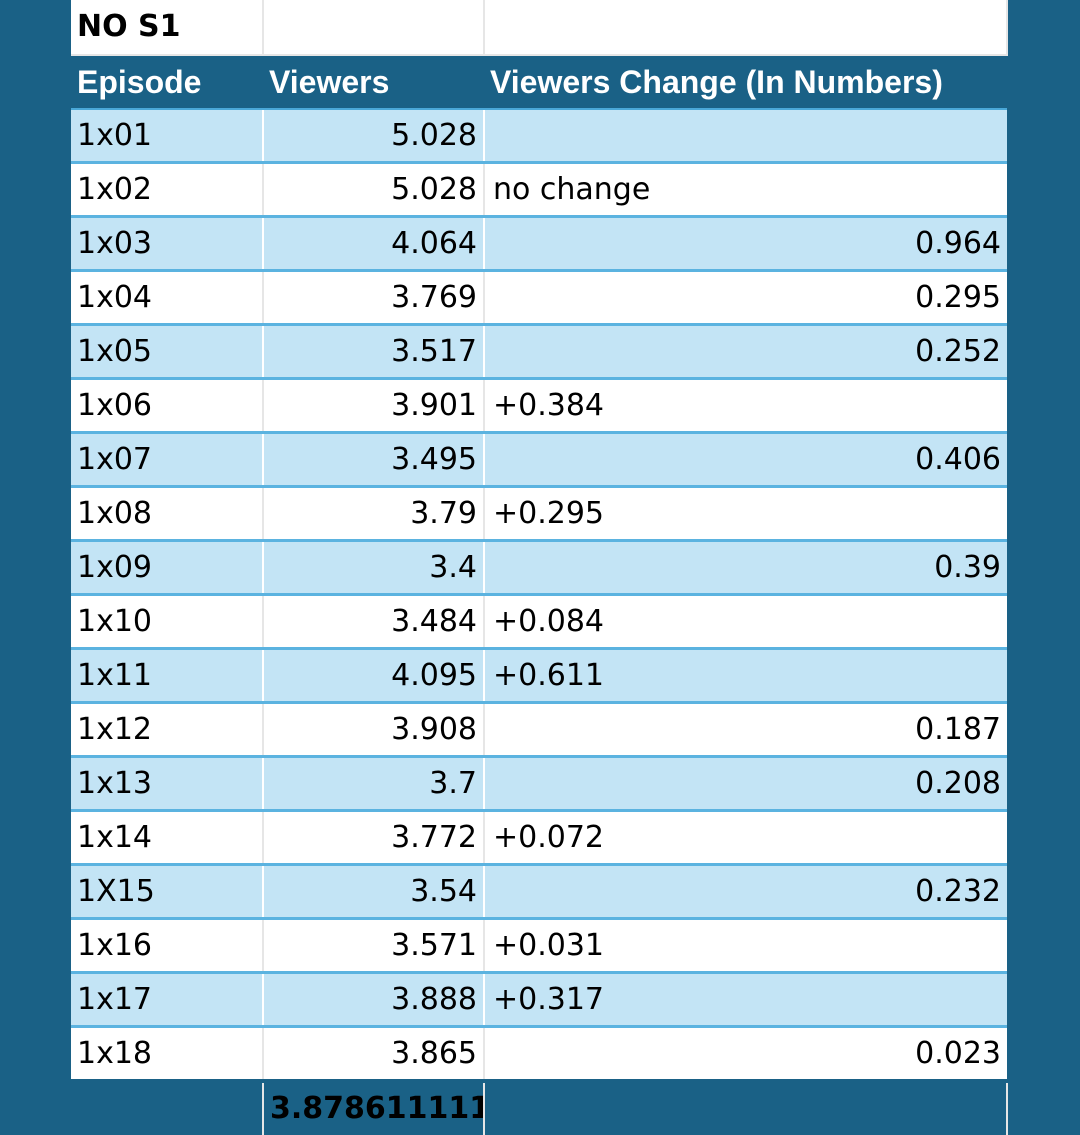 The height and width of the screenshot is (1135, 1080). I want to click on viewers-cell: 3.772, so click(374, 838).